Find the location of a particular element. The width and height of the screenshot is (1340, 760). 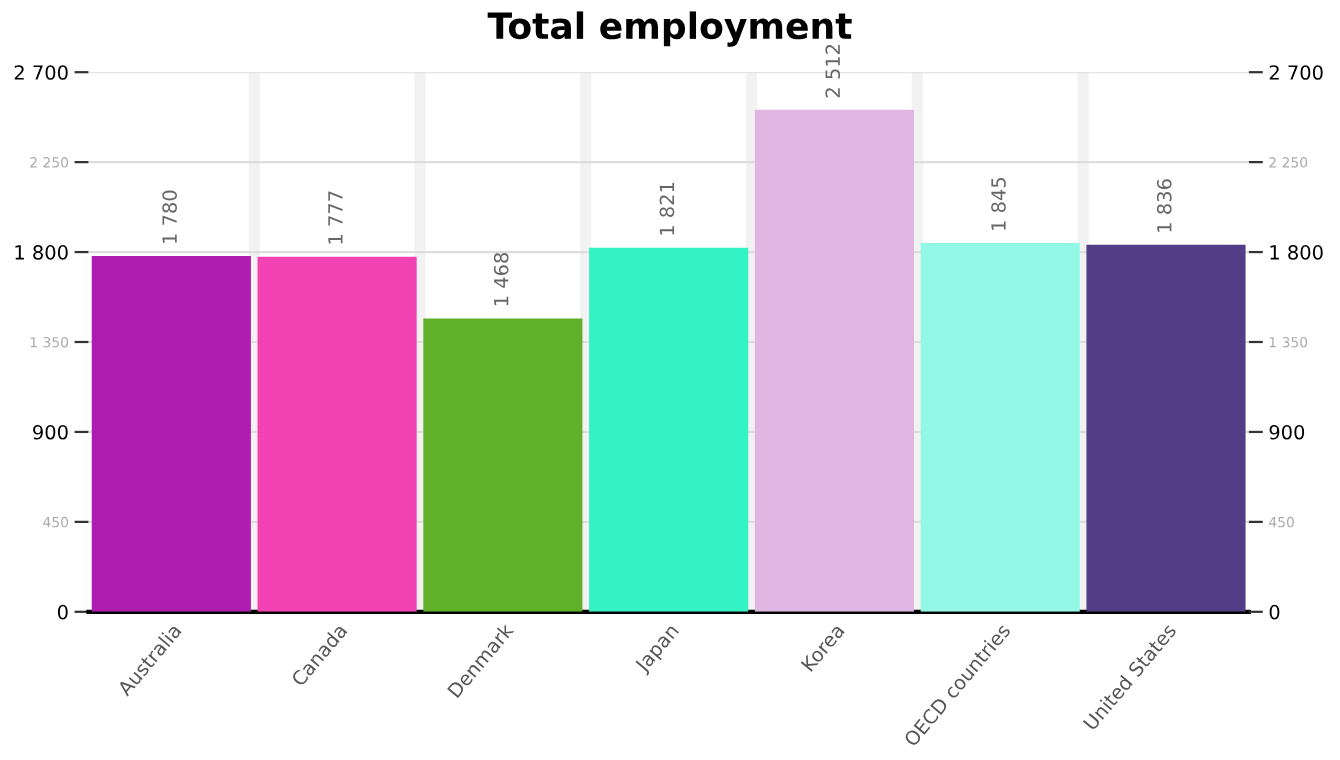

data-label: 1 777 is located at coordinates (335, 217).